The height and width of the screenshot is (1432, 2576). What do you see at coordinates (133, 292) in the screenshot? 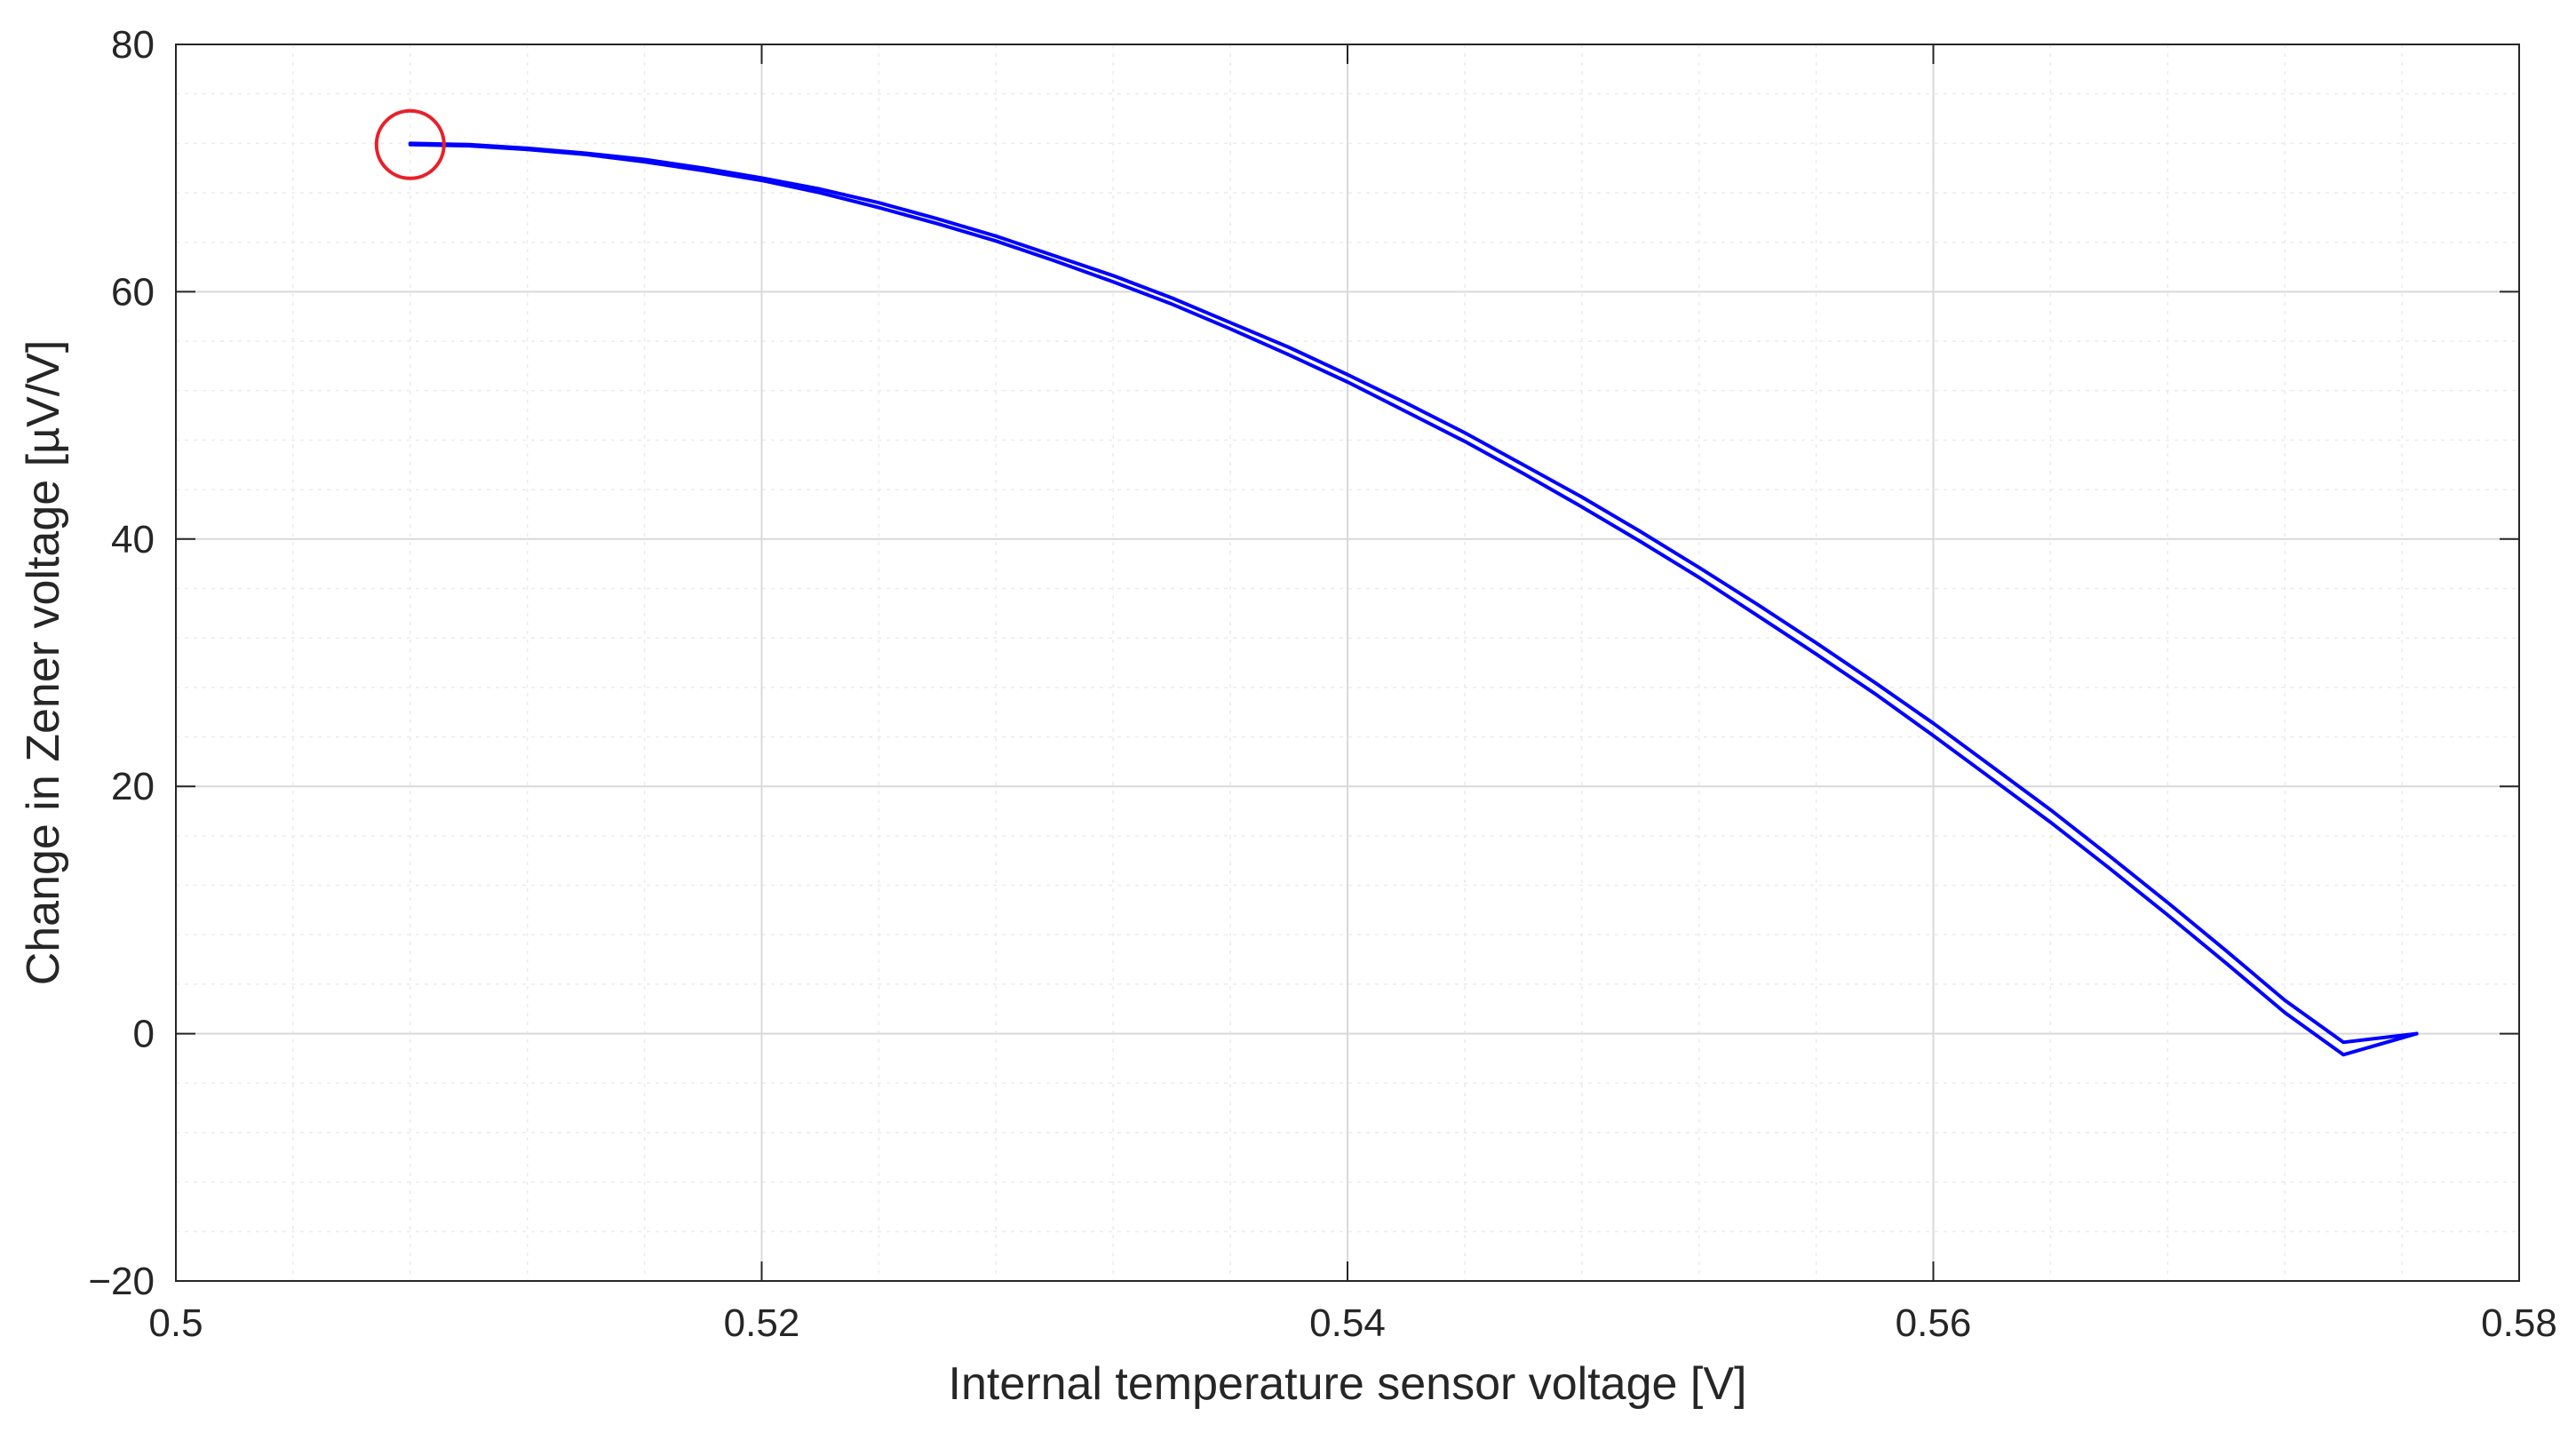
I see `y-tick-label: 60` at bounding box center [133, 292].